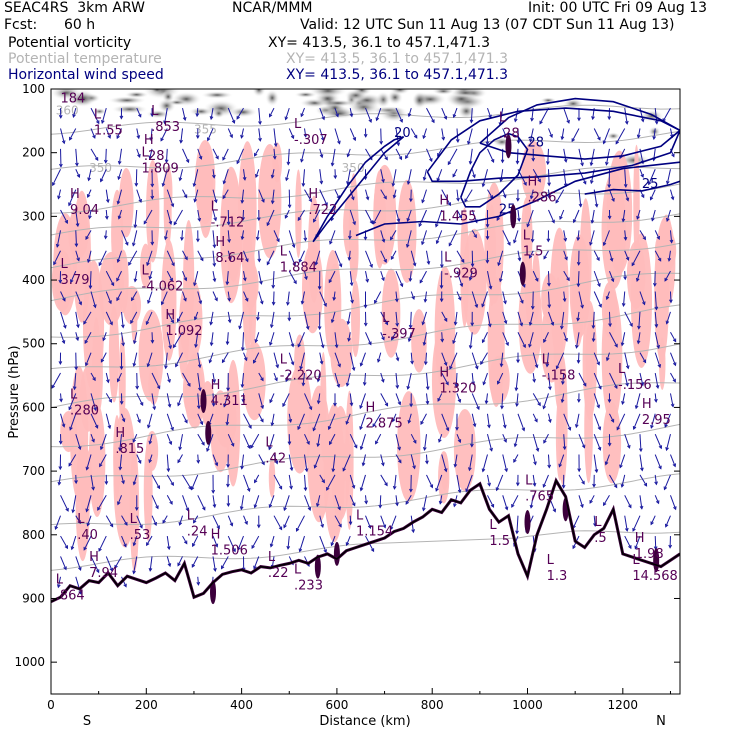  What do you see at coordinates (208, 432) in the screenshot?
I see `pv-dark-blob` at bounding box center [208, 432].